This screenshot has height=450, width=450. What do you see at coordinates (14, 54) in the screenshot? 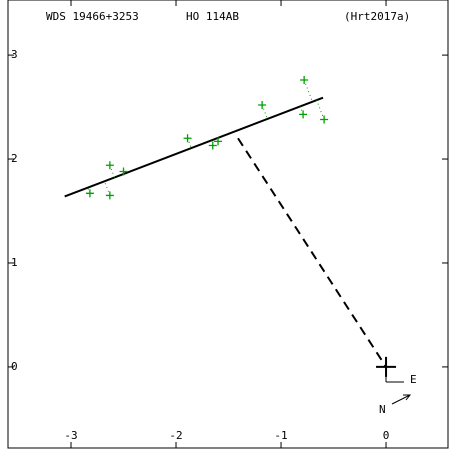
I see `y-tick-label: 3` at bounding box center [14, 54].